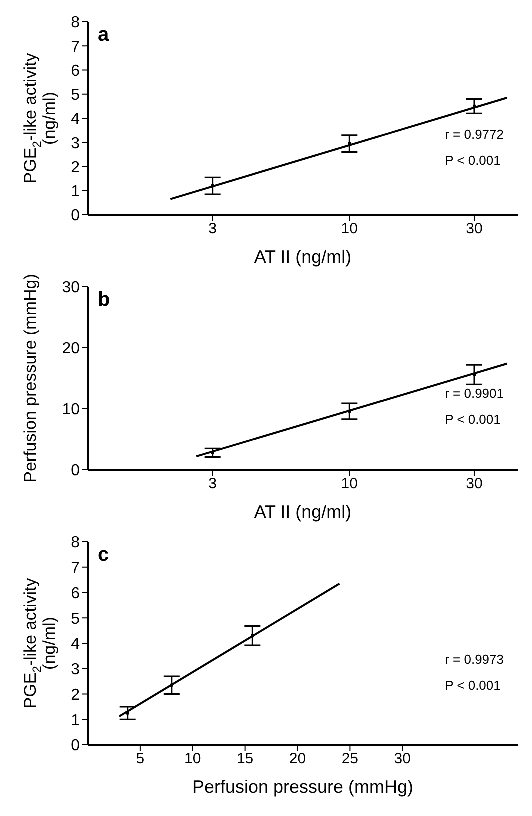 The image size is (532, 816). What do you see at coordinates (140, 759) in the screenshot?
I see `x-tick-label: 5` at bounding box center [140, 759].